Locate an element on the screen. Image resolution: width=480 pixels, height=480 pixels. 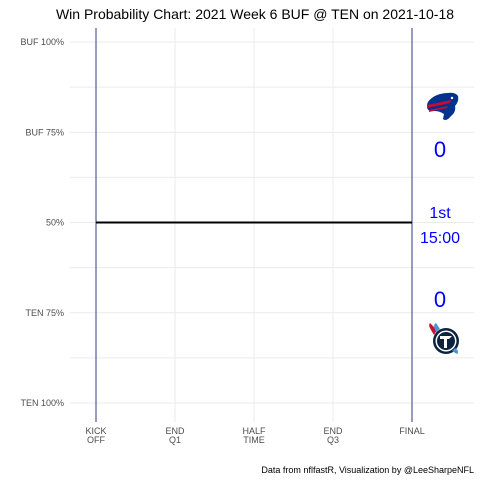
y-tick-label: TEN 100% is located at coordinates (42, 403).